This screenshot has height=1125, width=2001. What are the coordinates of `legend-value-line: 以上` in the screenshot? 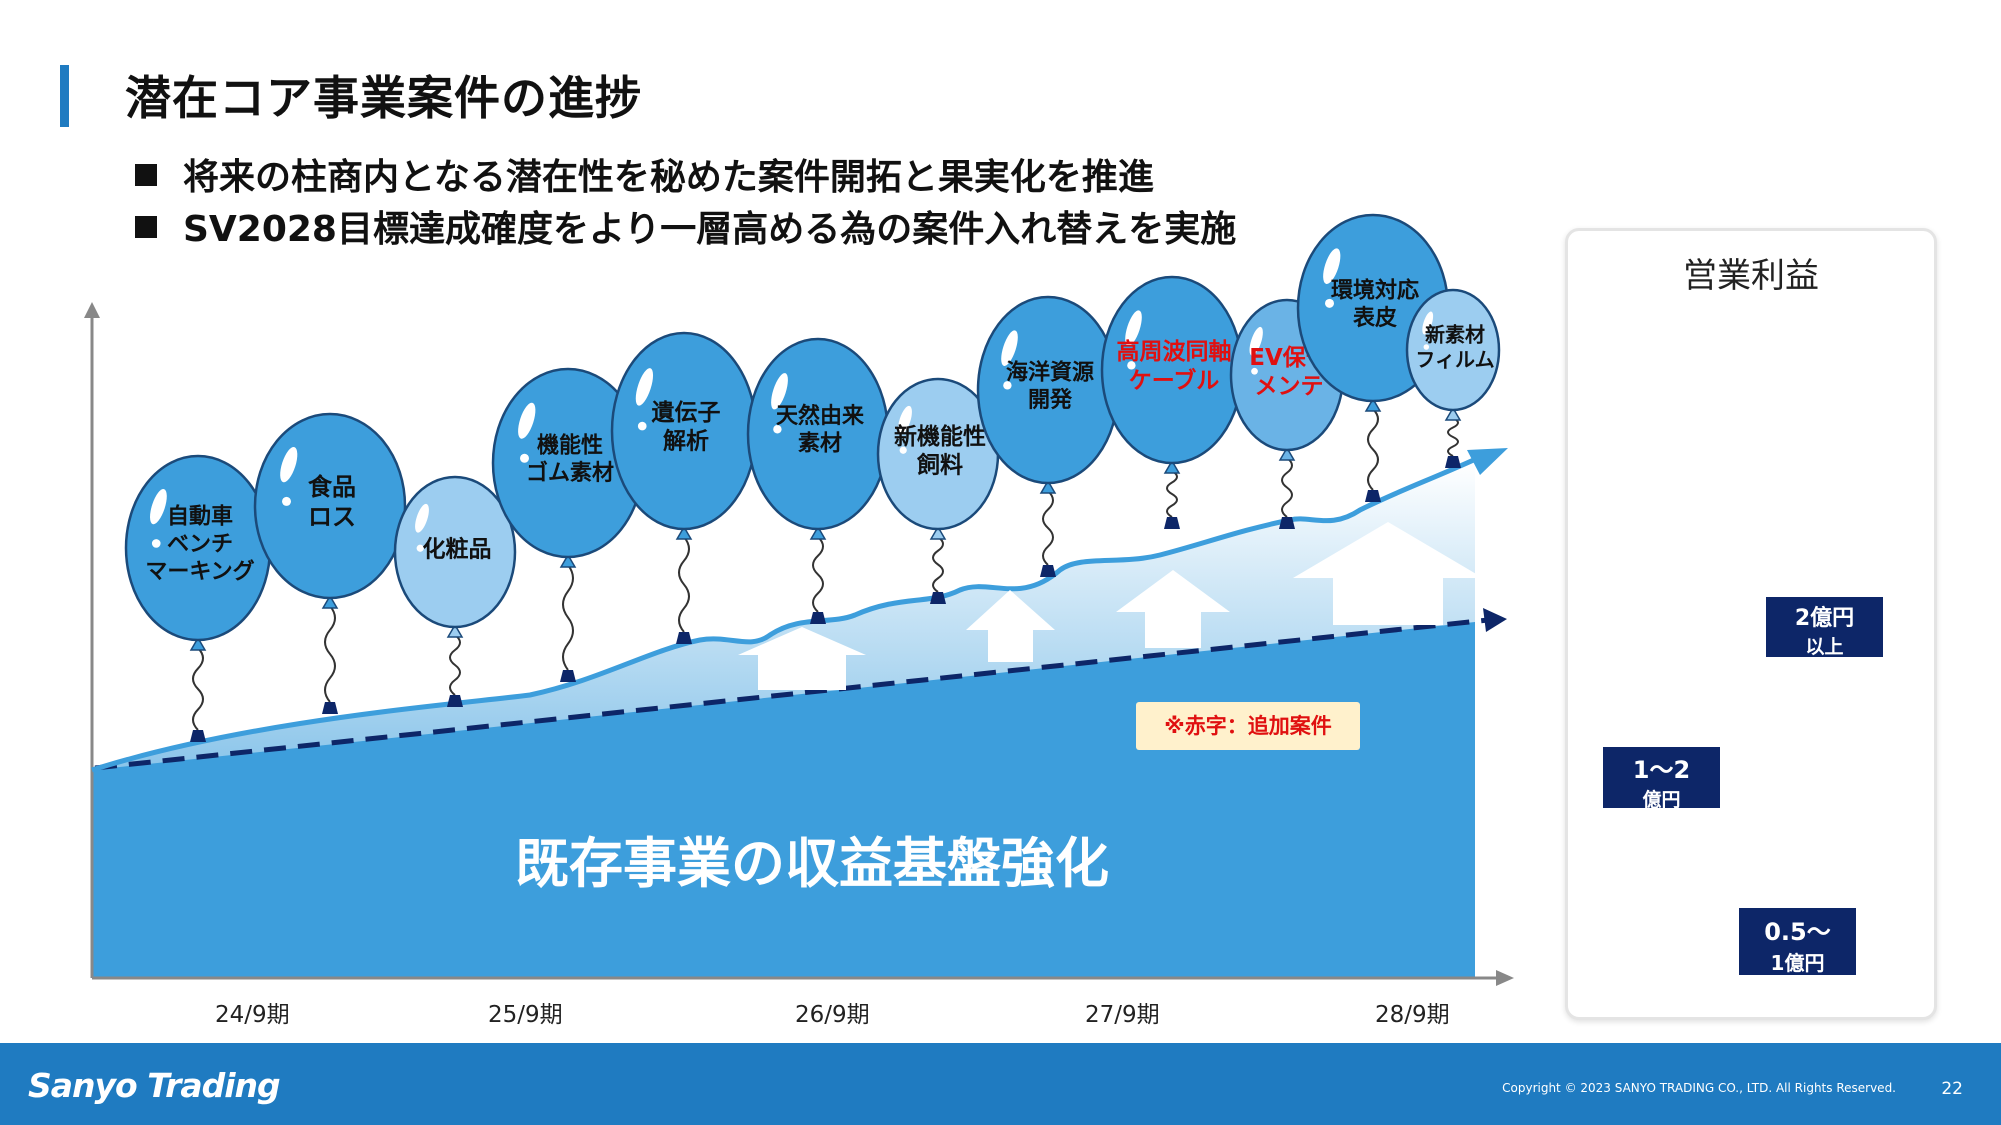 It's located at (1824, 647).